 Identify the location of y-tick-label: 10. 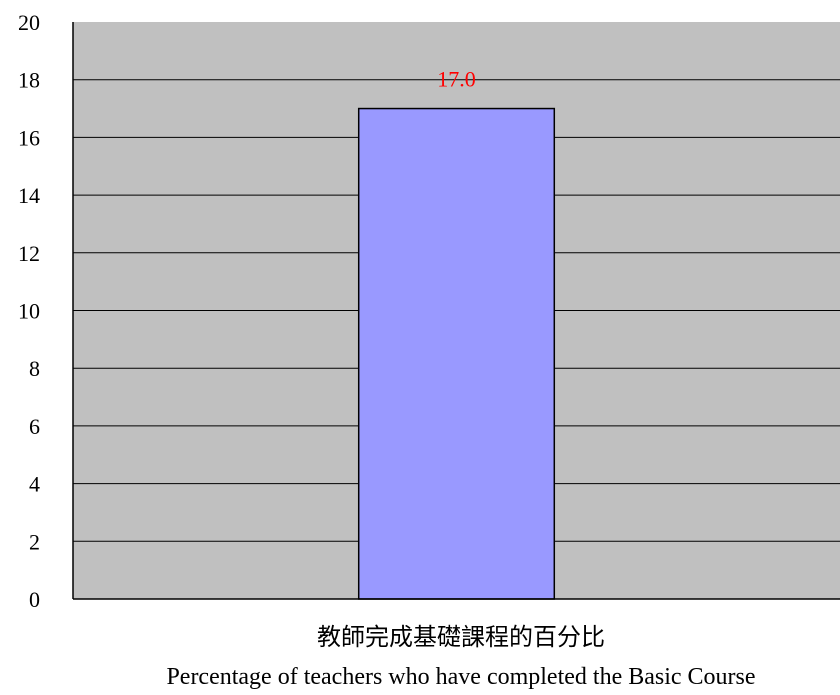
(29, 311).